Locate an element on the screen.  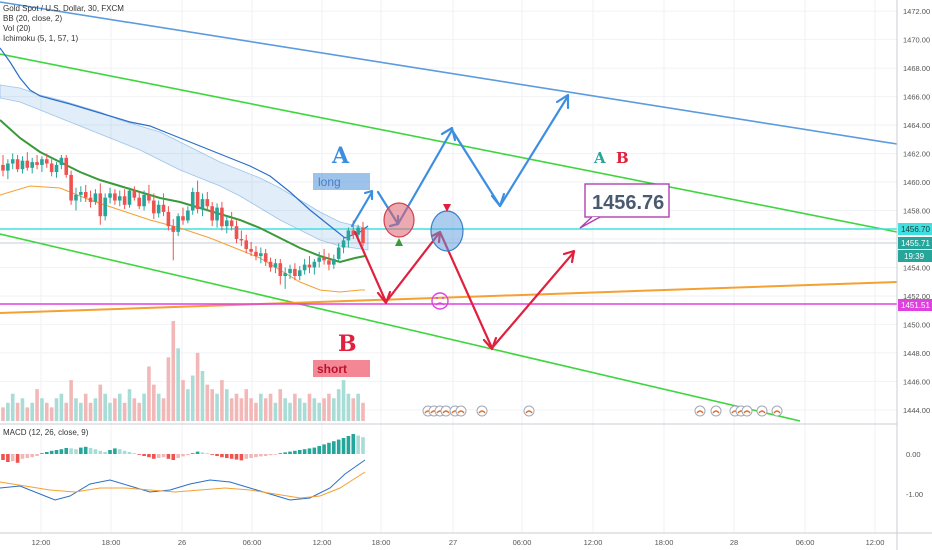
macd-indicator-label: MACD (12, 26, close, 9) is located at coordinates (46, 432).